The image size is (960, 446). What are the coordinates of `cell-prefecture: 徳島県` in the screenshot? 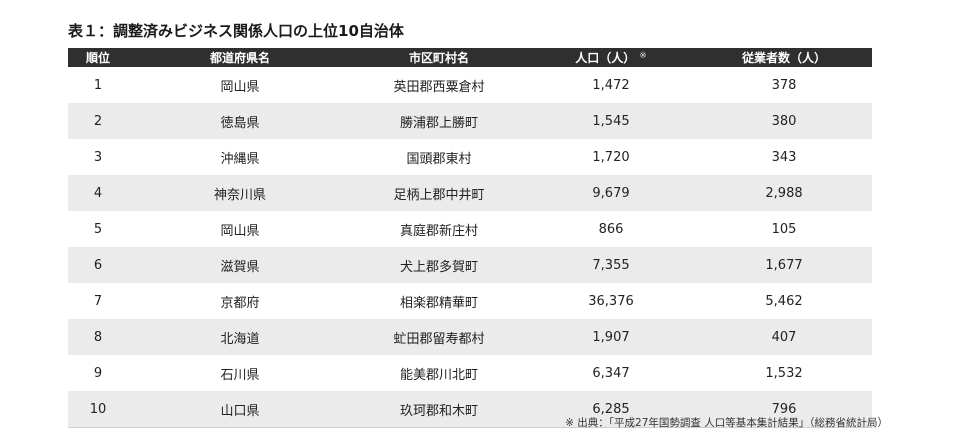 It's located at (240, 121).